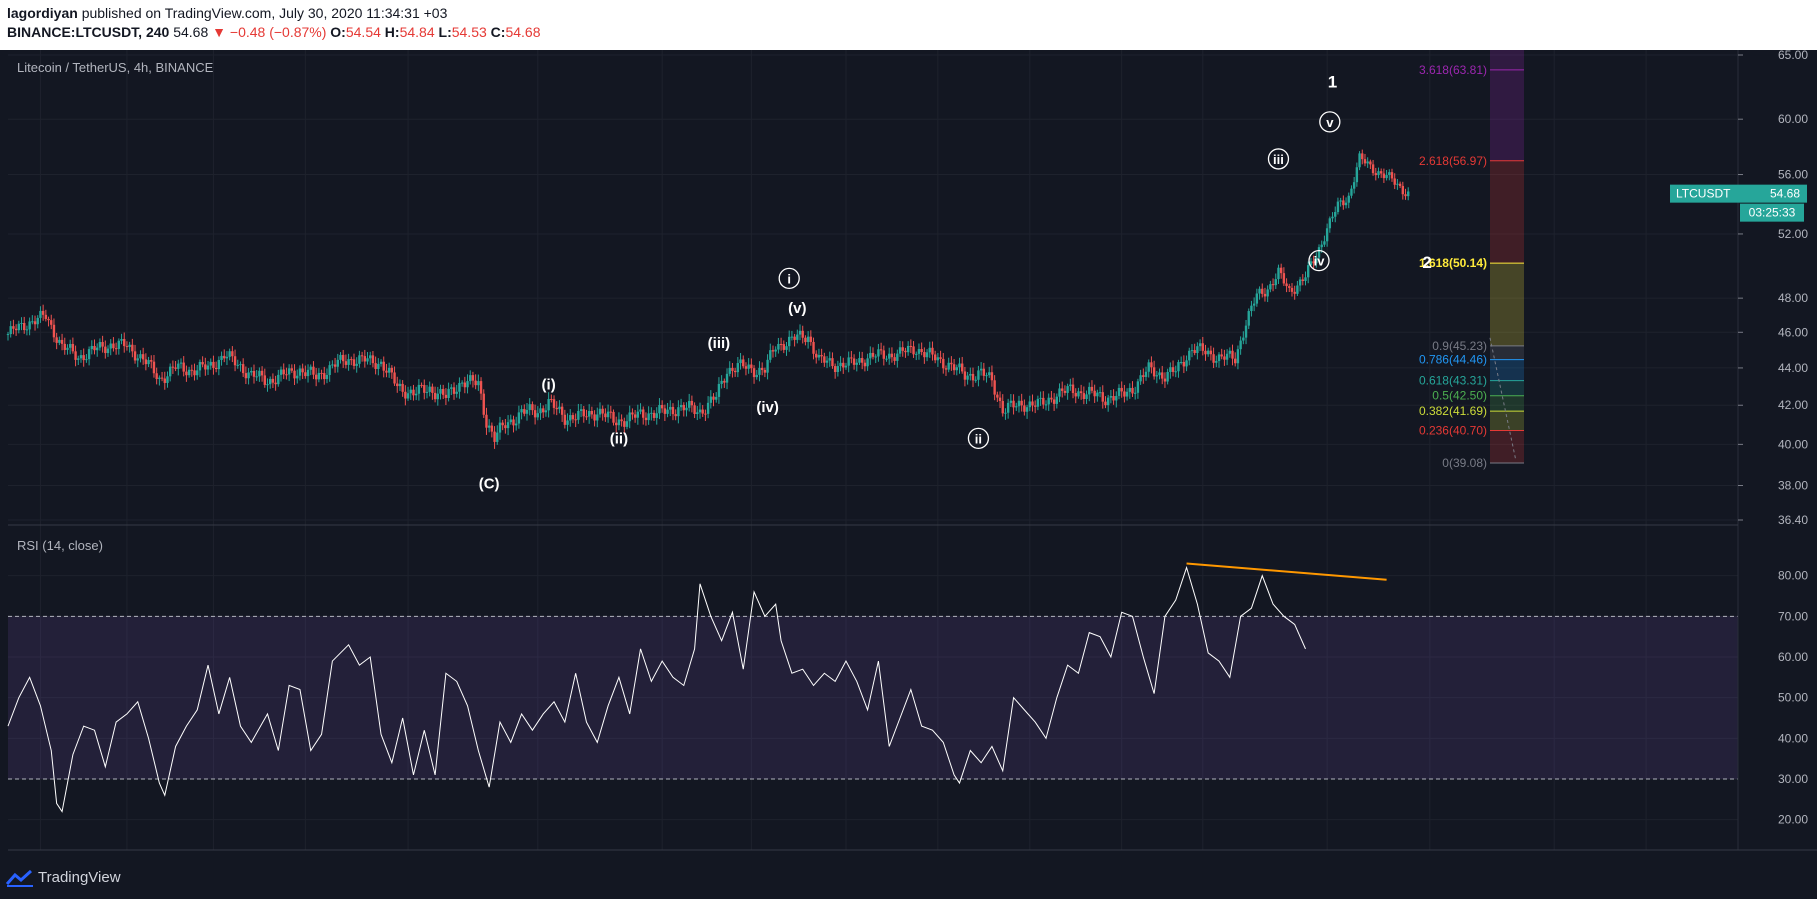 This screenshot has width=1817, height=899. Describe the element at coordinates (1453, 70) in the screenshot. I see `fib-level-label: 3.618(63.81)` at that location.